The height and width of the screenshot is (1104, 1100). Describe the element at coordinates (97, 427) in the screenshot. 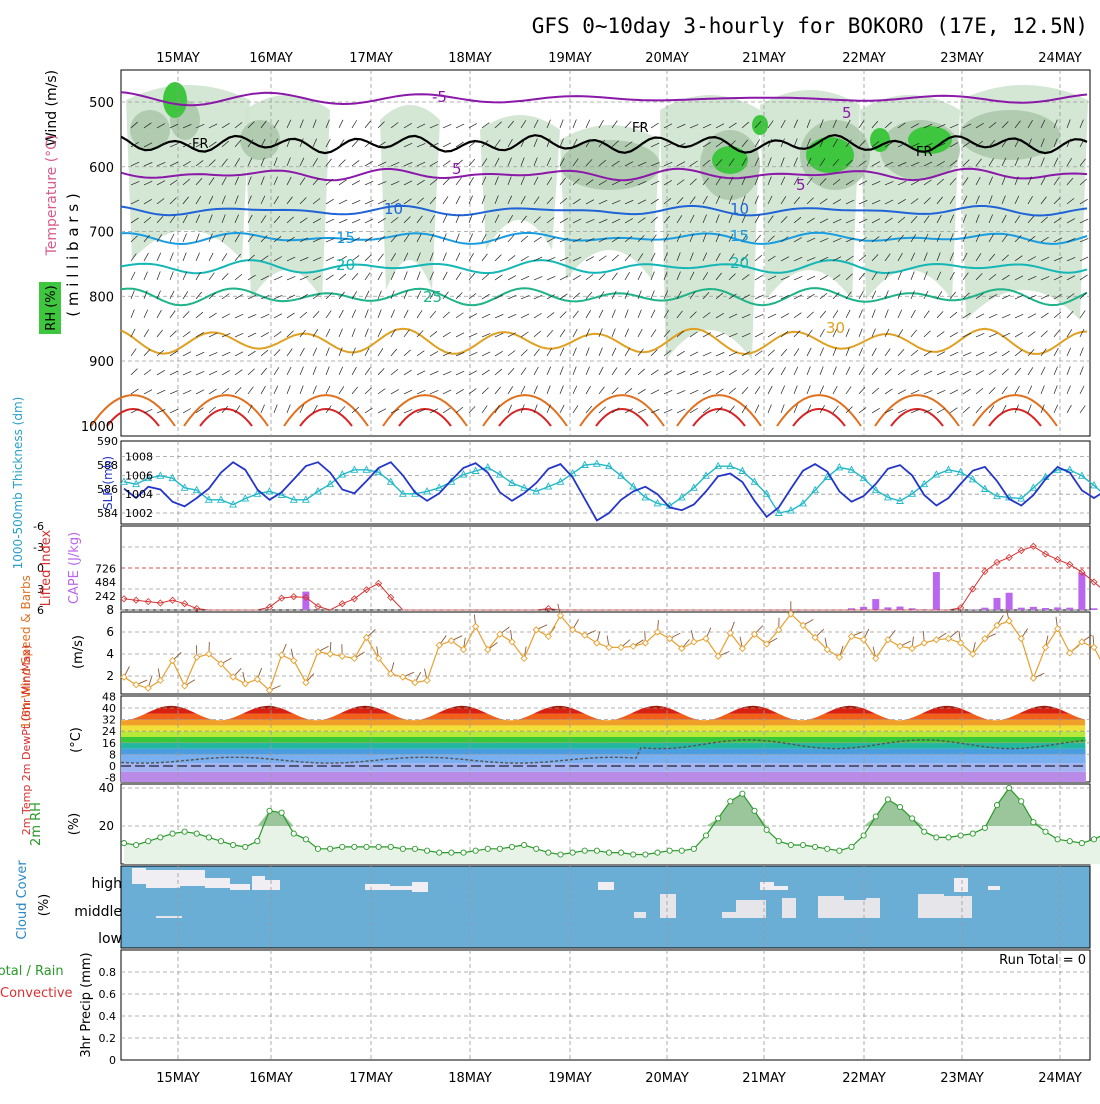

I see `pressure-tick-label: 1000` at that location.